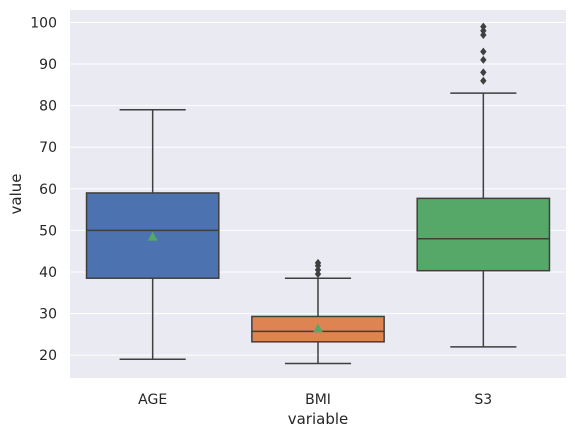  I want to click on x-tick-label: BMI, so click(318, 400).